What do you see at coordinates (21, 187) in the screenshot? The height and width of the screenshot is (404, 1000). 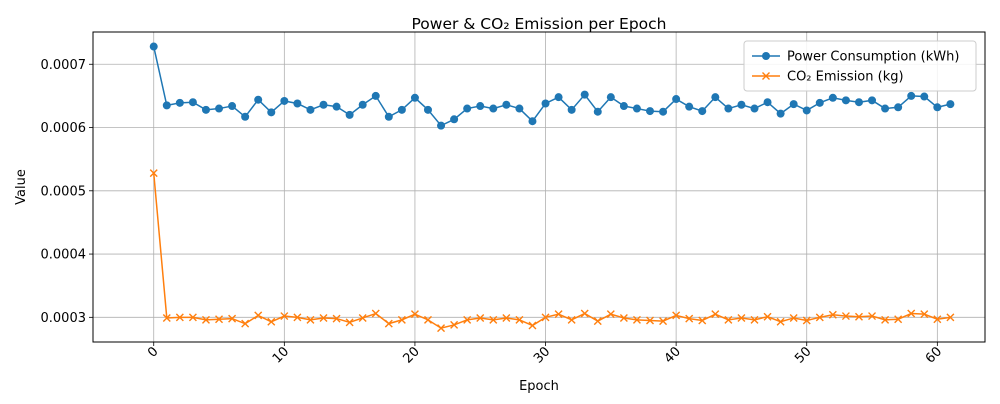 I see `y-axis-label: Value` at bounding box center [21, 187].